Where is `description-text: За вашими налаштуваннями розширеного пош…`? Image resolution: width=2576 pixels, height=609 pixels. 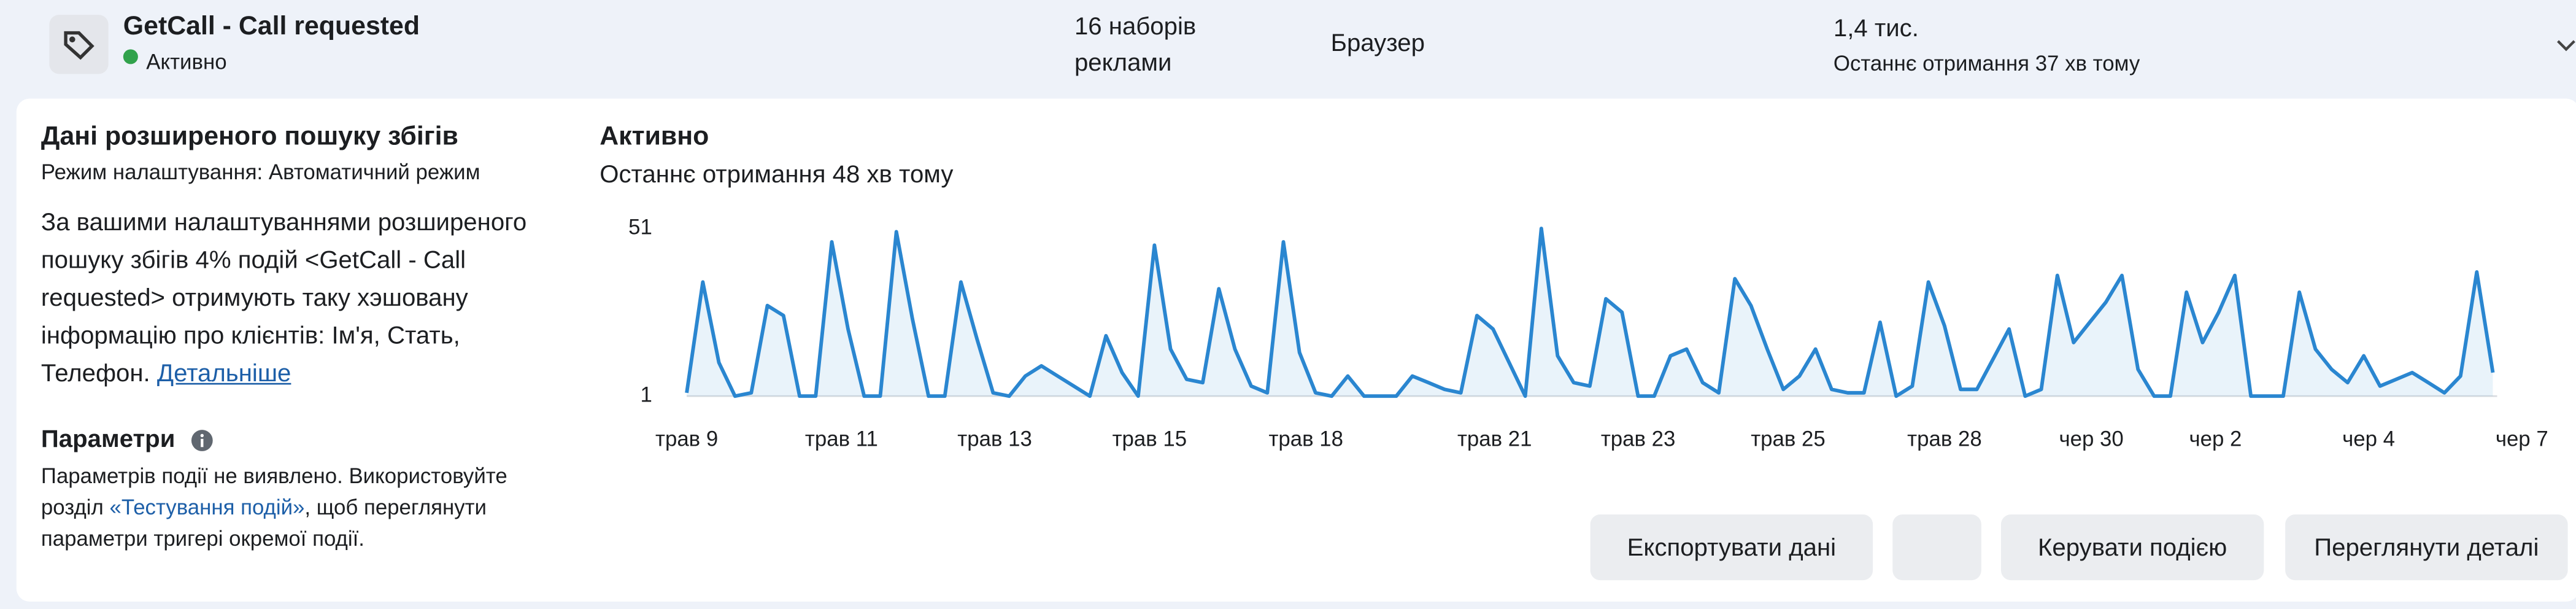
description-text: За вашими налаштуваннями розширеного пош… is located at coordinates (283, 298).